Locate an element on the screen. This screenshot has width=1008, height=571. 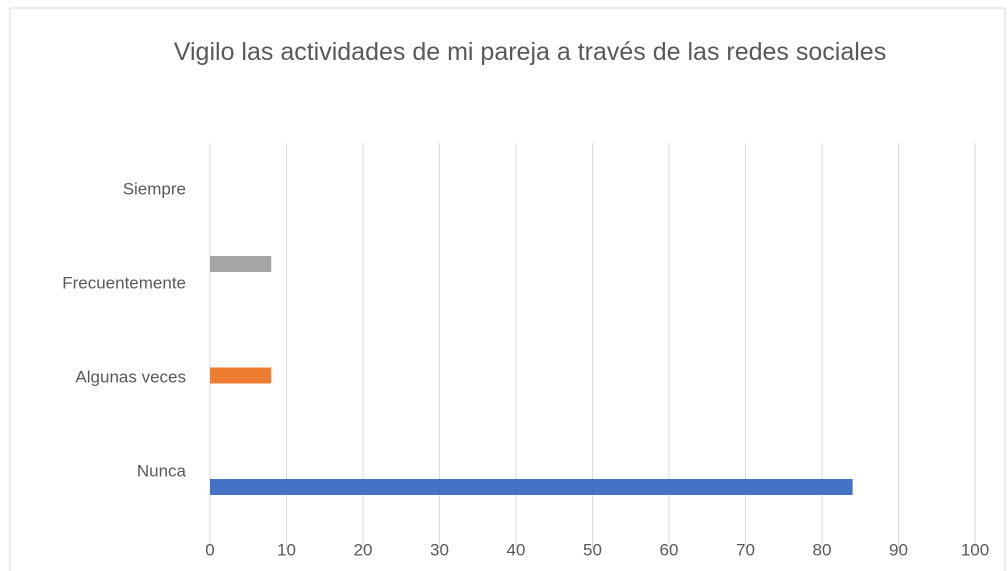
x-tick-label: 30 is located at coordinates (439, 549).